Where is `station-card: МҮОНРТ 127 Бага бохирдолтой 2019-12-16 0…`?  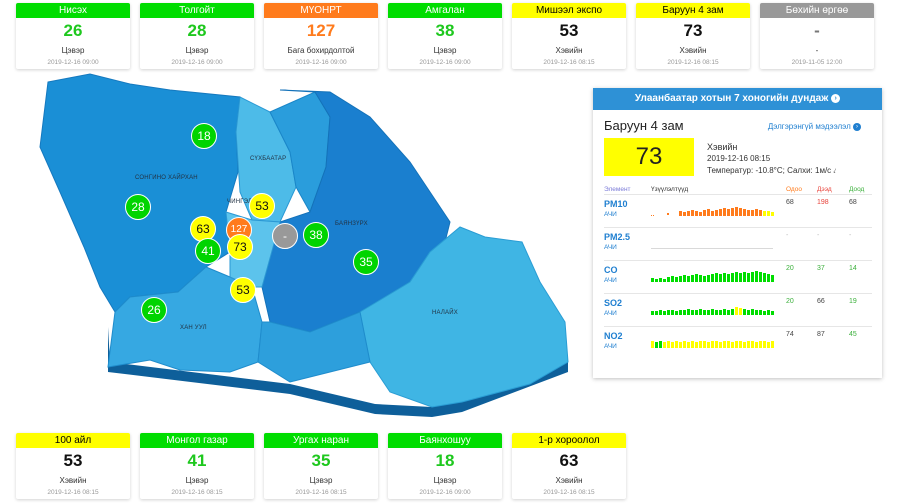 station-card: МҮОНРТ 127 Бага бохирдолтой 2019-12-16 0… is located at coordinates (321, 36).